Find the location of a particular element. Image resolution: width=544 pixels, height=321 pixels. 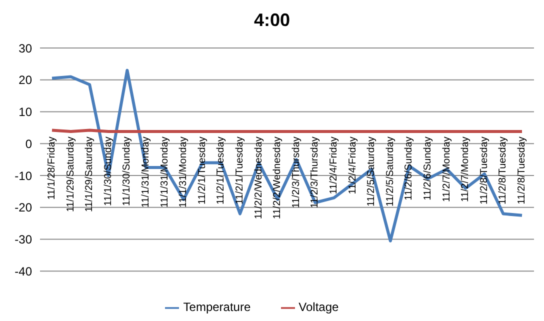

y-tick-label: -30 is located at coordinates (23, 239).